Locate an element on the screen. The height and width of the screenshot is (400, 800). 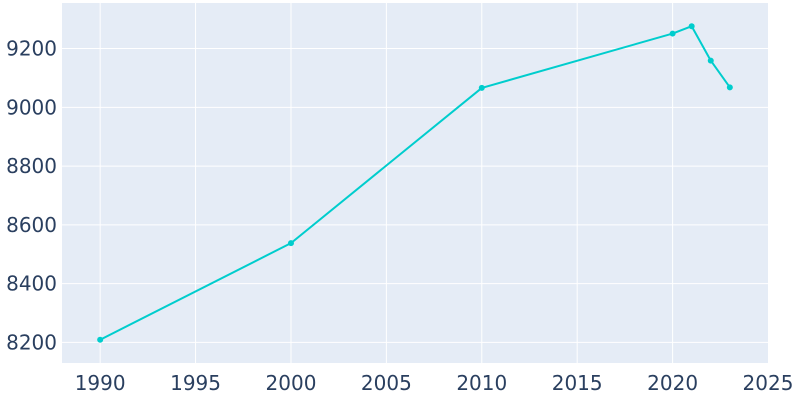
x-tick-label-2000: 2000 is located at coordinates (291, 383).